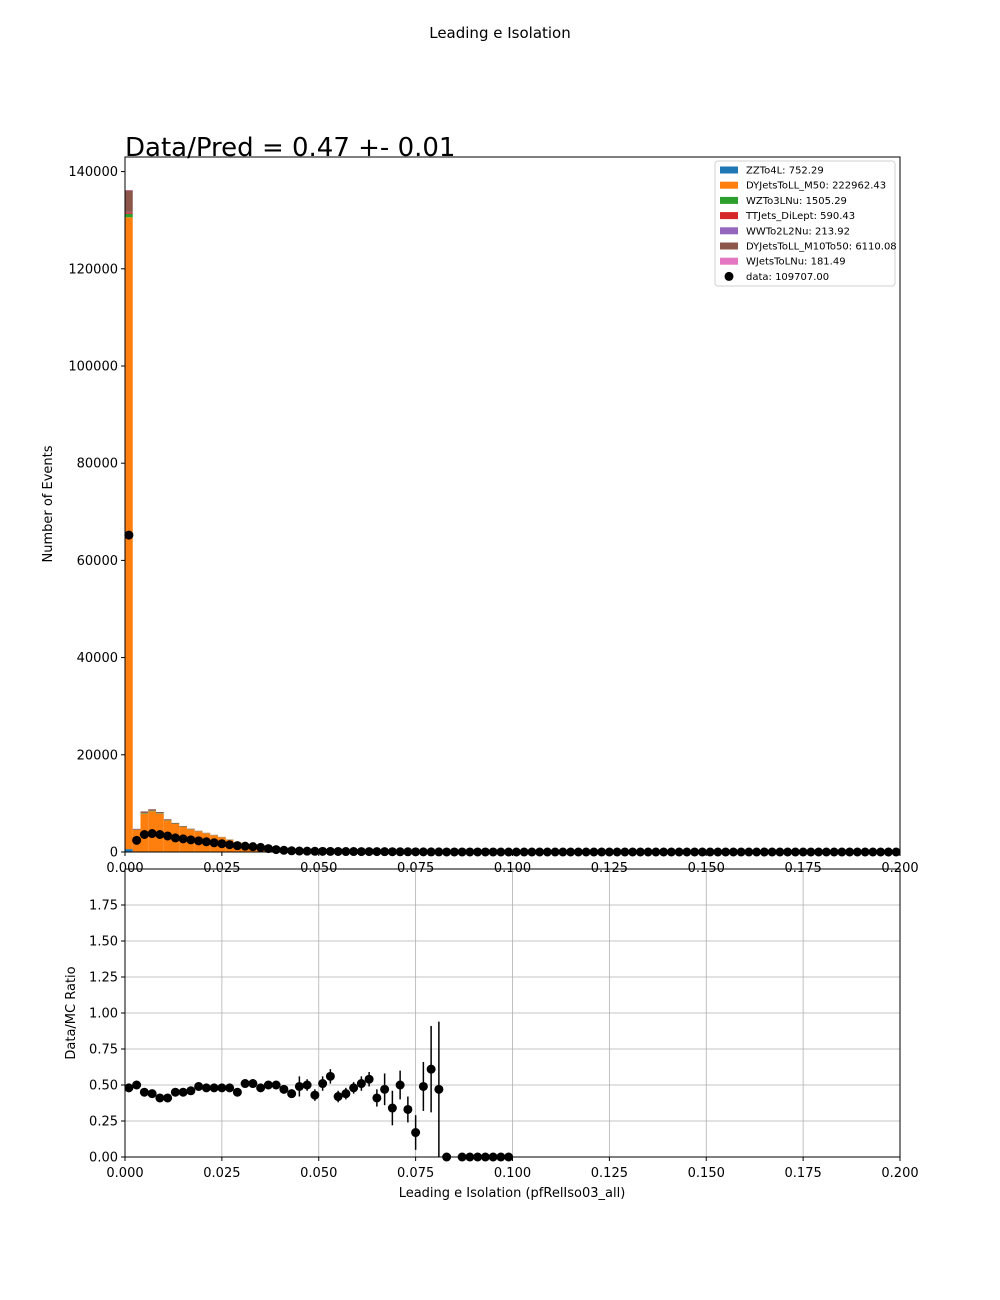  What do you see at coordinates (103, 906) in the screenshot?
I see `ratio-y-tick-label-7: 1.75` at bounding box center [103, 906].